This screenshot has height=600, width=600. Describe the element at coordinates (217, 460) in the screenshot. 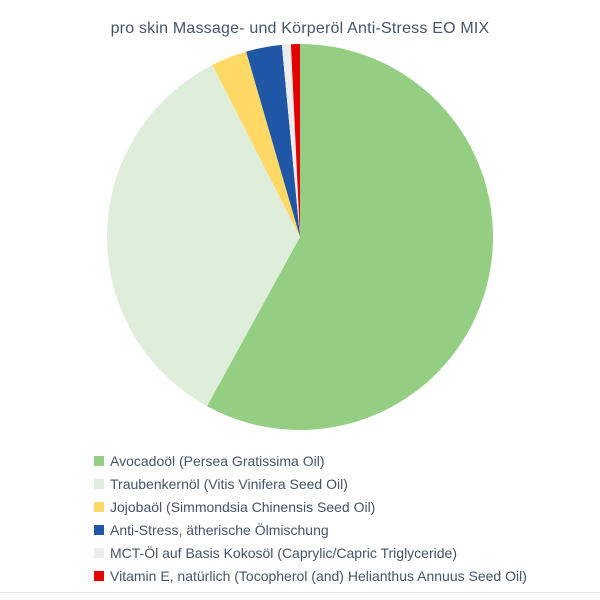

I see `legend-label: Avocadoöl (Persea Gratissima Oil)` at that location.